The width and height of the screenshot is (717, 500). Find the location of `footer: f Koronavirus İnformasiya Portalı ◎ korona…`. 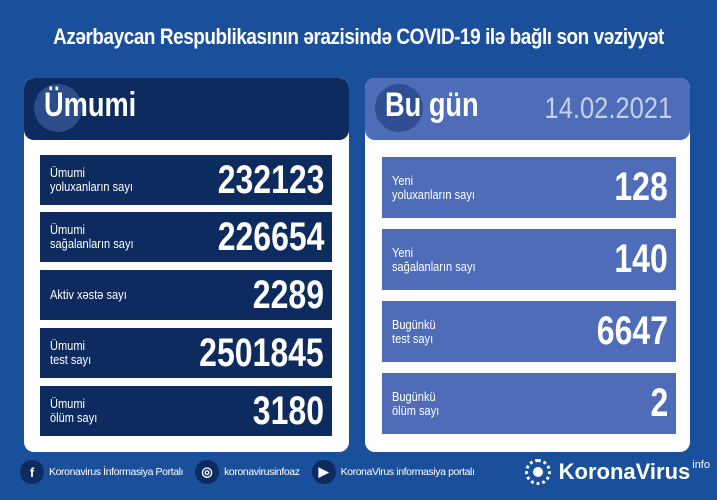

footer: f Koronavirus İnformasiya Portalı ◎ korona… is located at coordinates (365, 472).